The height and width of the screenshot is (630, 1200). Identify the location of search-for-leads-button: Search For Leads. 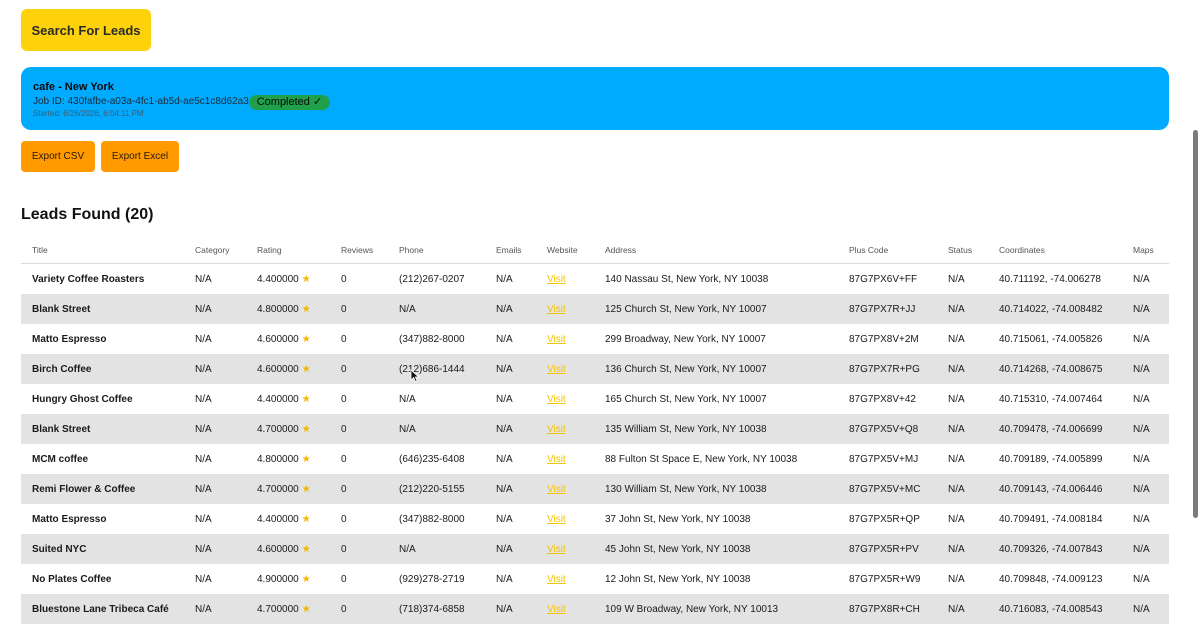
(86, 30).